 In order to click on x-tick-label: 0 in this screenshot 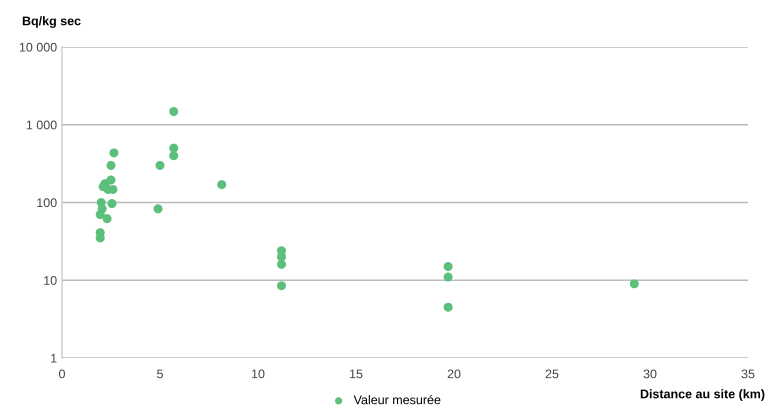, I will do `click(62, 373)`.